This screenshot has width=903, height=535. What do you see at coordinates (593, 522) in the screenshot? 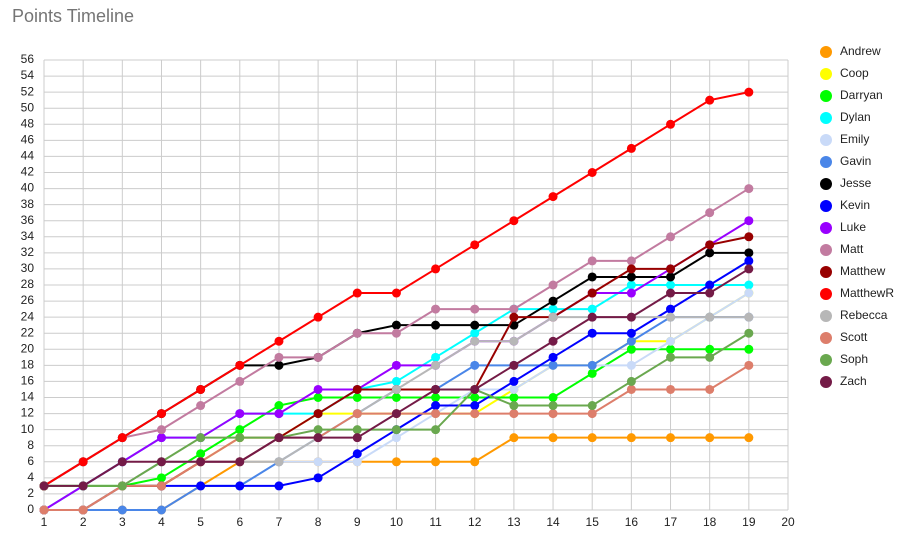
I see `x-tick-label: 15` at bounding box center [593, 522].